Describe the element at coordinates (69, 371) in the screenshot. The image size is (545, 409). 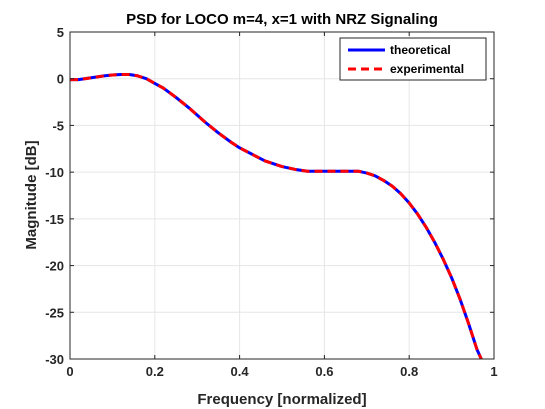
I see `x-tick-label: 0` at that location.